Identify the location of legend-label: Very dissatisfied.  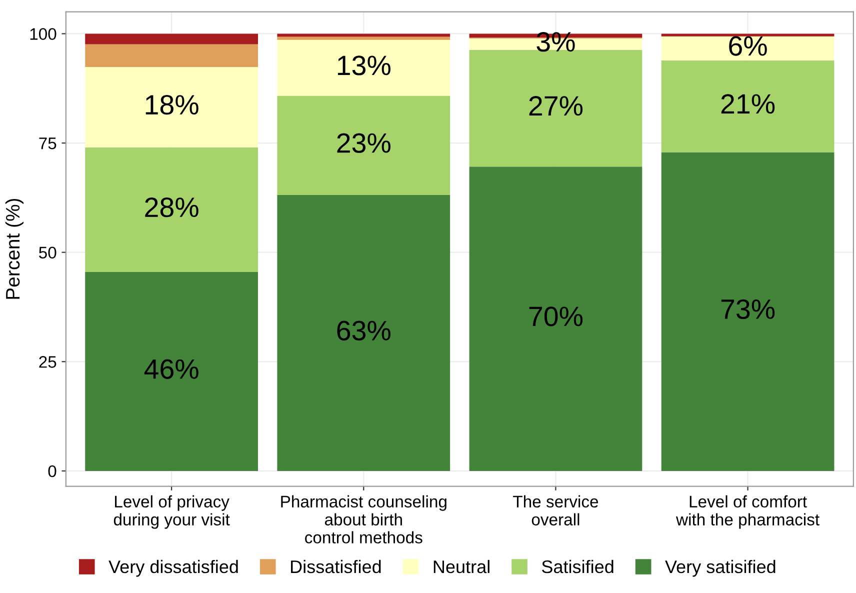
(173, 568).